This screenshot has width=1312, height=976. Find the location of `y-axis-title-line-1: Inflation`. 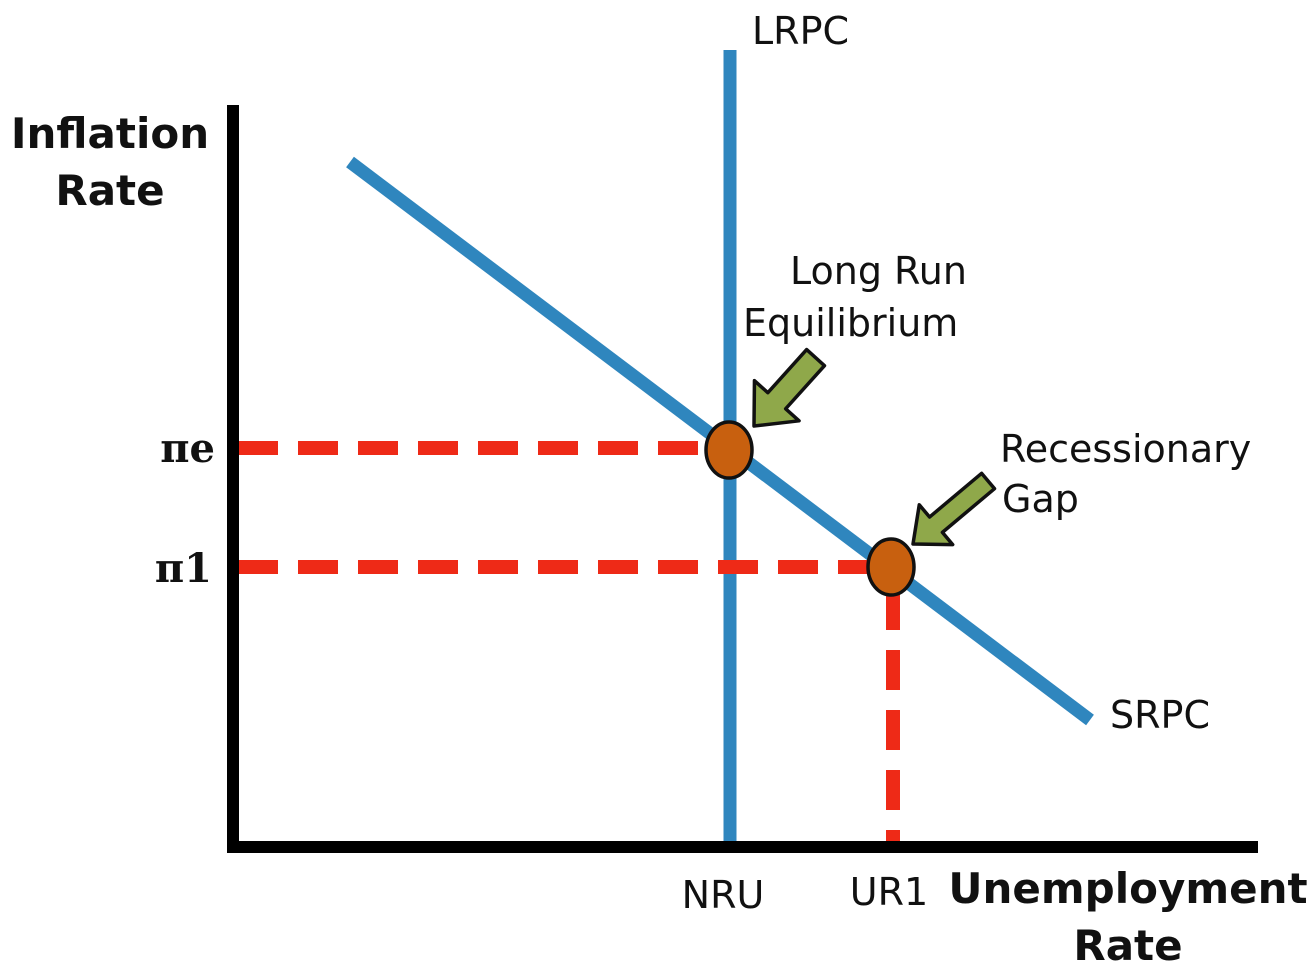

y-axis-title-line-1: Inflation is located at coordinates (110, 133).